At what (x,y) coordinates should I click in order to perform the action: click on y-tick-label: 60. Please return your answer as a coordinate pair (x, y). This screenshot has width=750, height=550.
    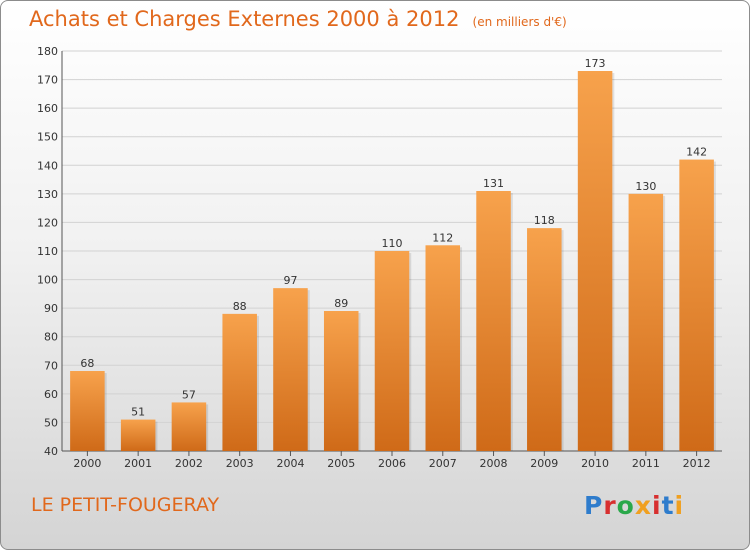
    Looking at the image, I should click on (51, 394).